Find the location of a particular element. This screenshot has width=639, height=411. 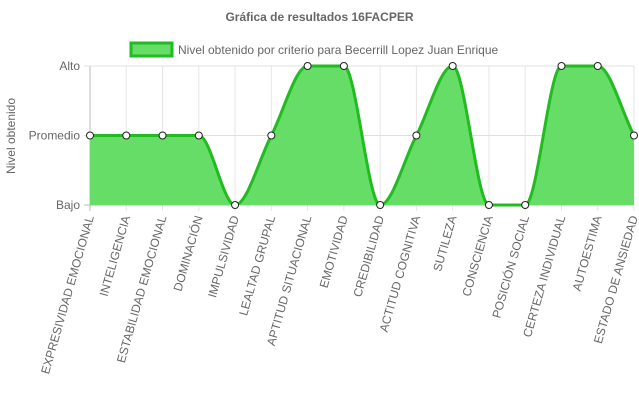

y-tick-labels: Bajo Promedio Alto is located at coordinates (55, 135).